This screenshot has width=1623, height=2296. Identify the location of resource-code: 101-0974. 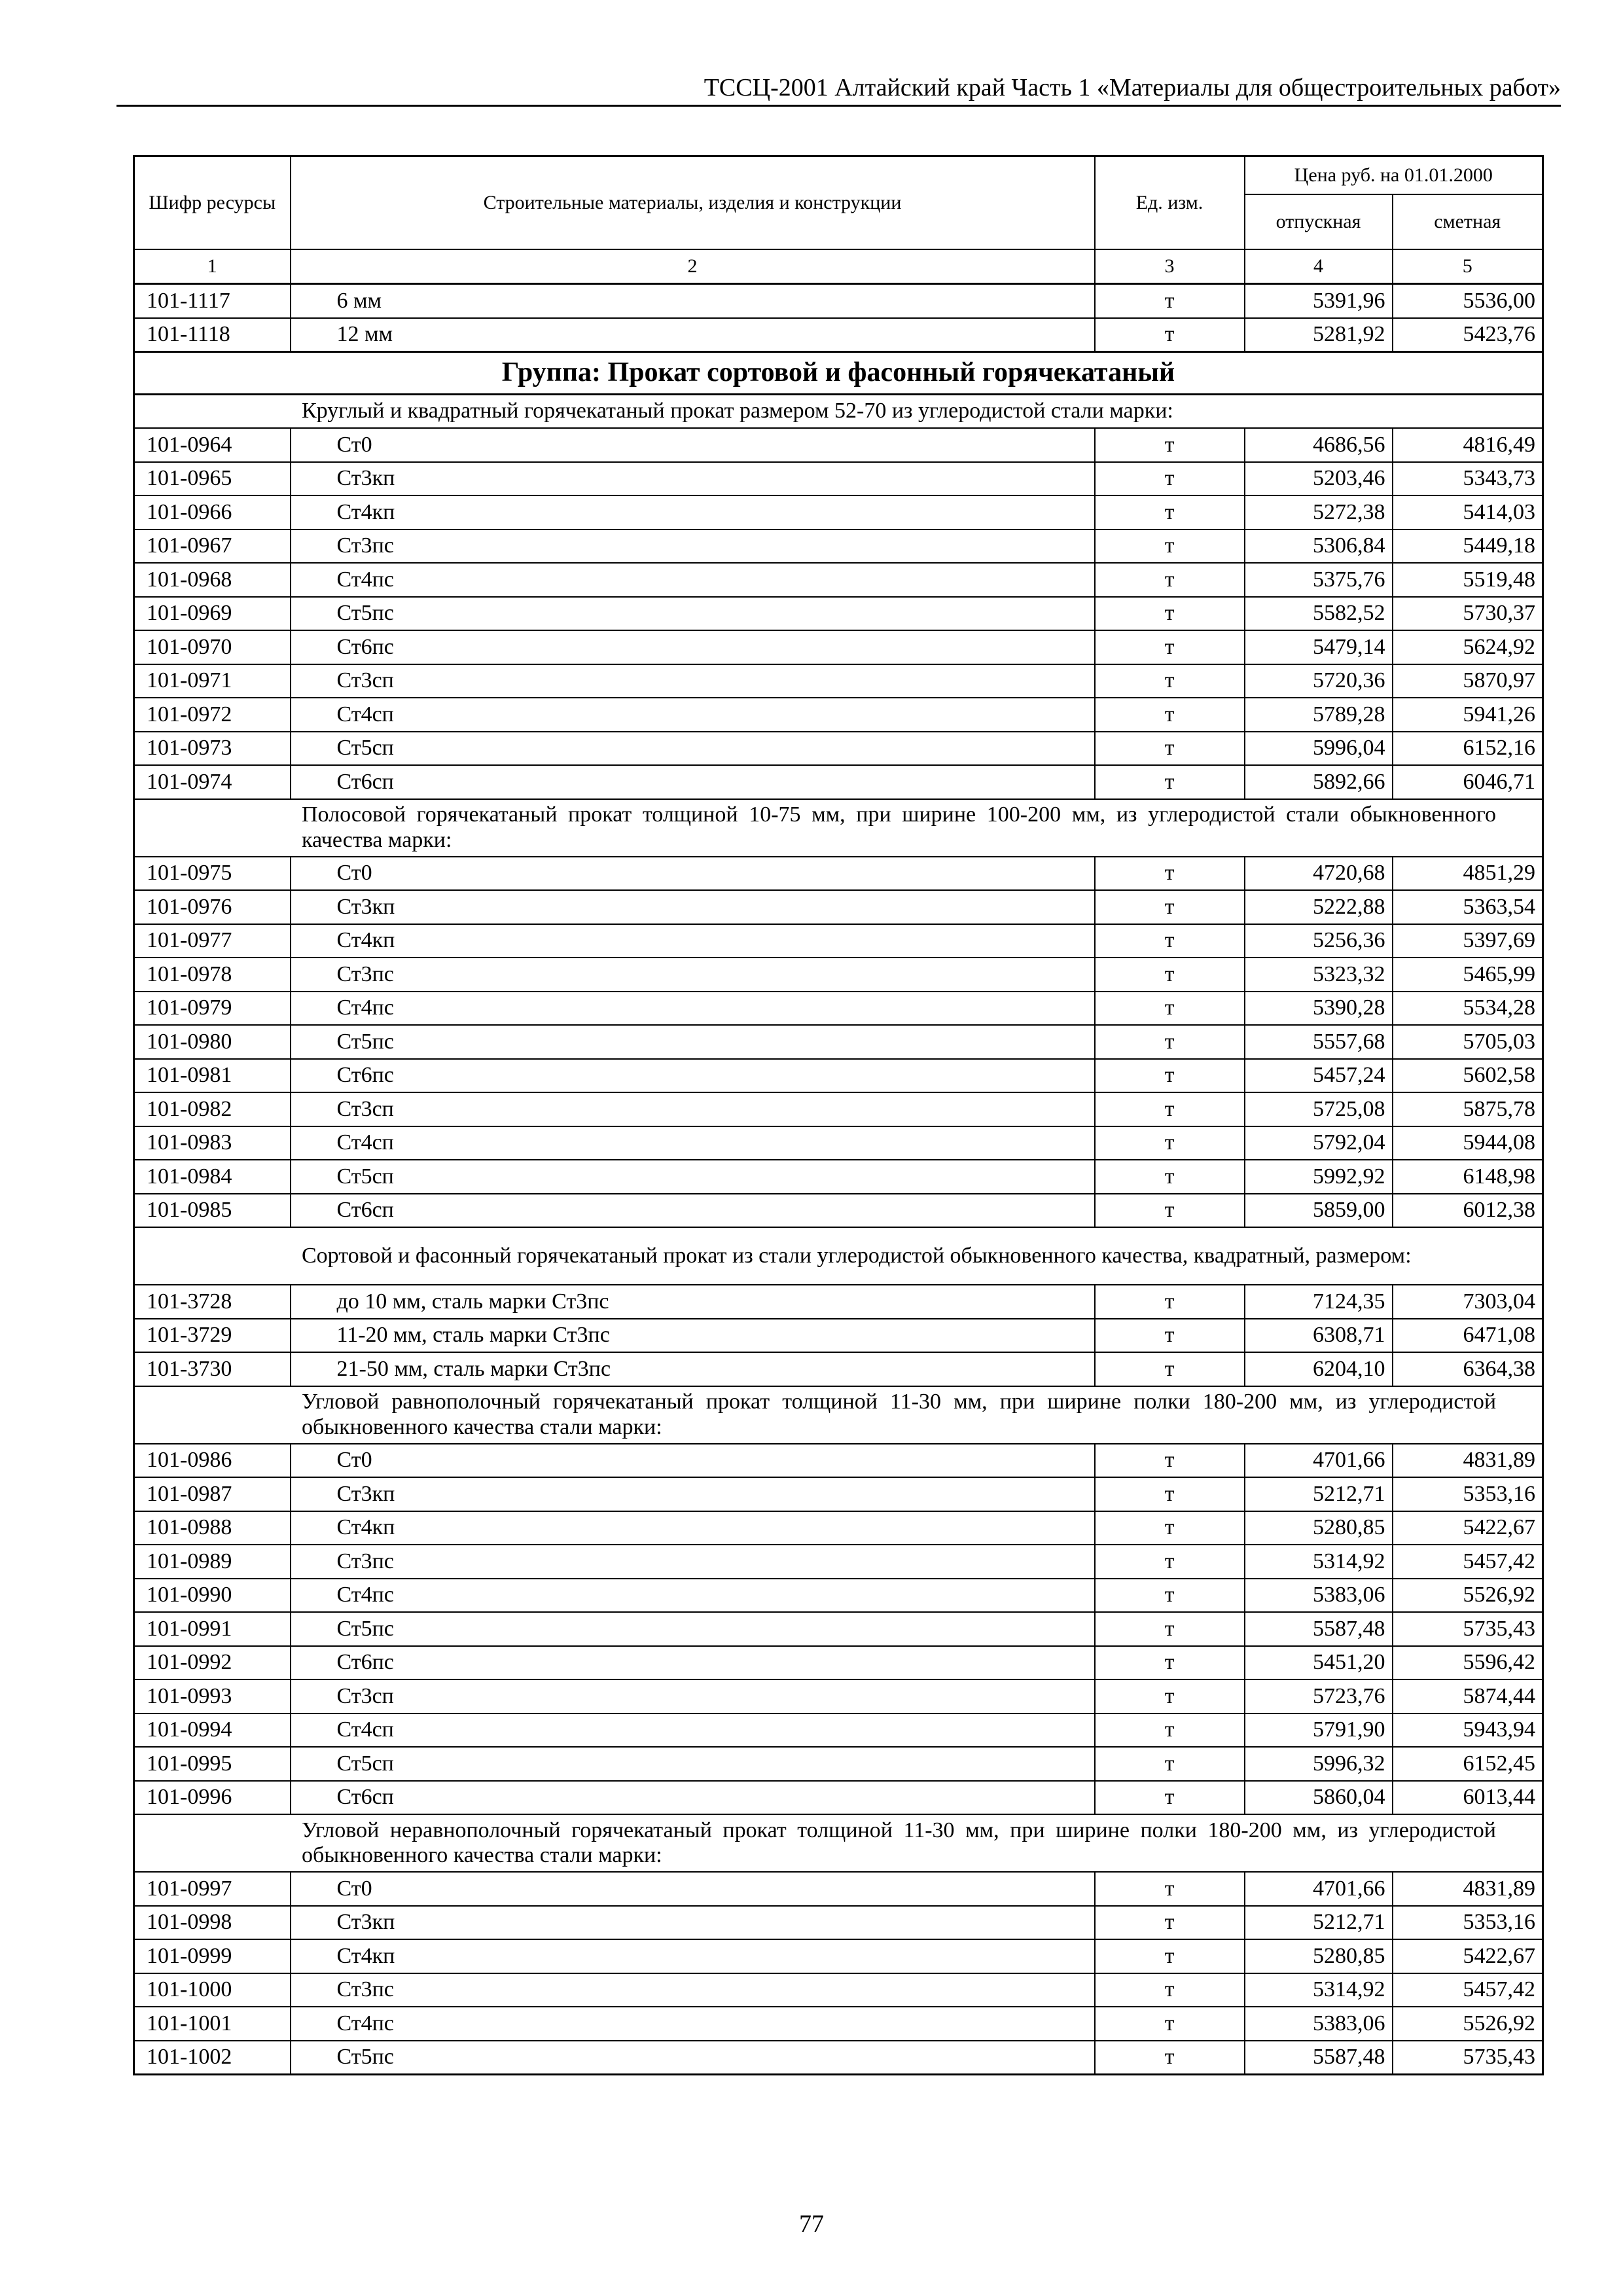
(212, 782).